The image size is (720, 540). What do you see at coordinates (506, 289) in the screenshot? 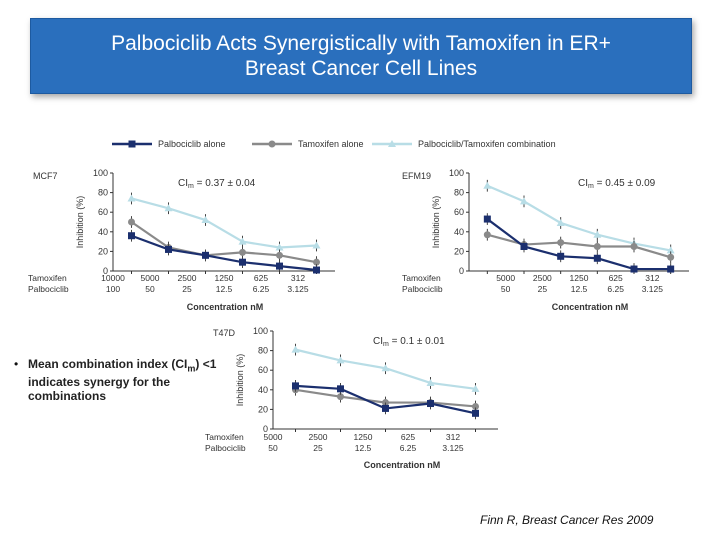
I see `panel-2-palbo-tick-label-0: 50` at bounding box center [506, 289].